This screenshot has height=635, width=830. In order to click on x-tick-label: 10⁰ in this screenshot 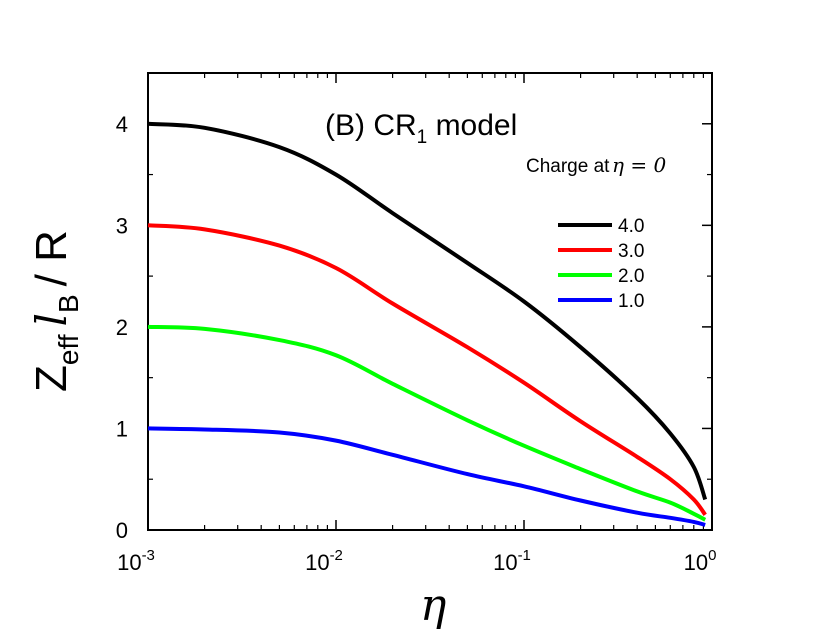, I will do `click(700, 561)`.